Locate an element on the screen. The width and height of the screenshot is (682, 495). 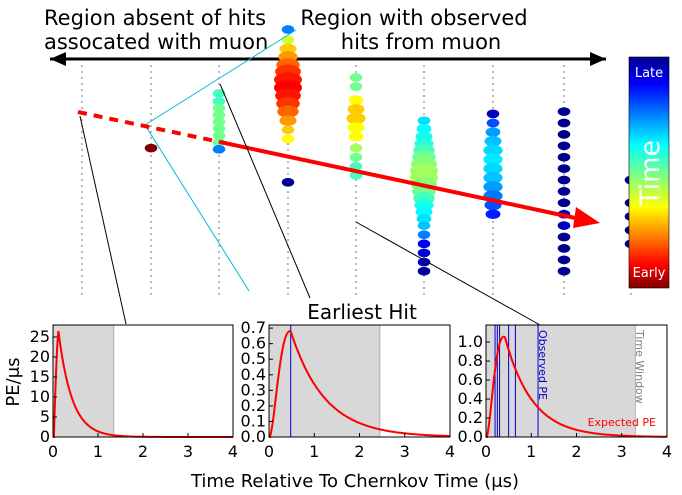
x-axis-label: Time Relative To Chernkov Time (μs) is located at coordinates (354, 481).